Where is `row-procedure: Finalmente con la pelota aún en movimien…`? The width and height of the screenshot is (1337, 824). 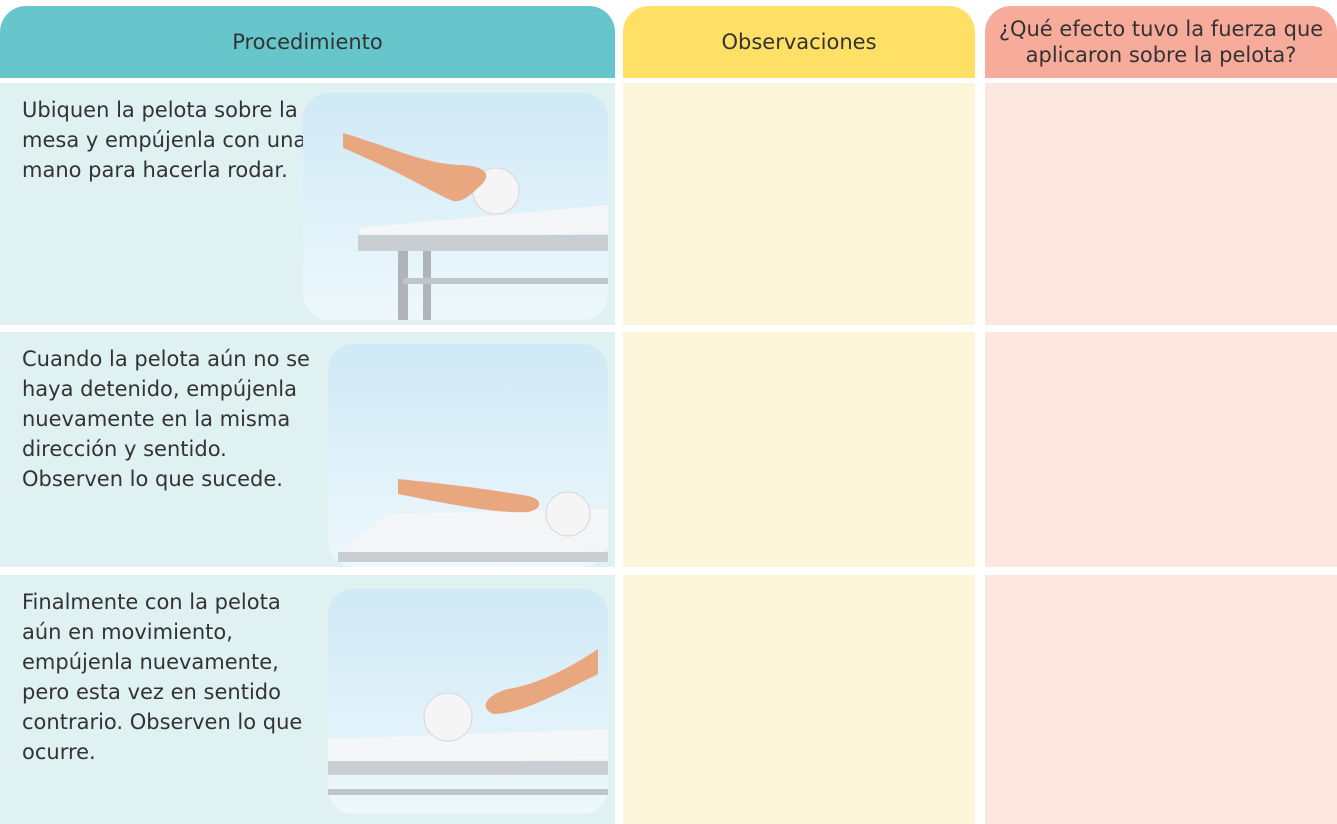 row-procedure: Finalmente con la pelota aún en movimien… is located at coordinates (307, 699).